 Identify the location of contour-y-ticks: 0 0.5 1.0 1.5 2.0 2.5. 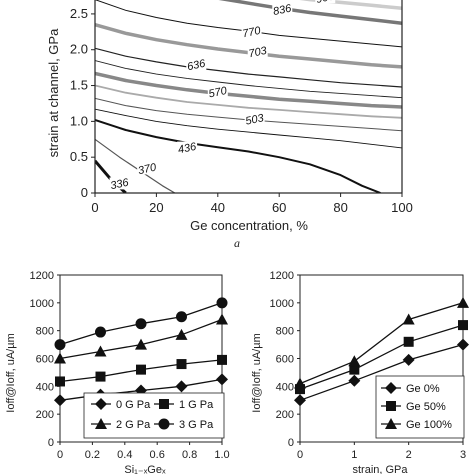
(82, 103).